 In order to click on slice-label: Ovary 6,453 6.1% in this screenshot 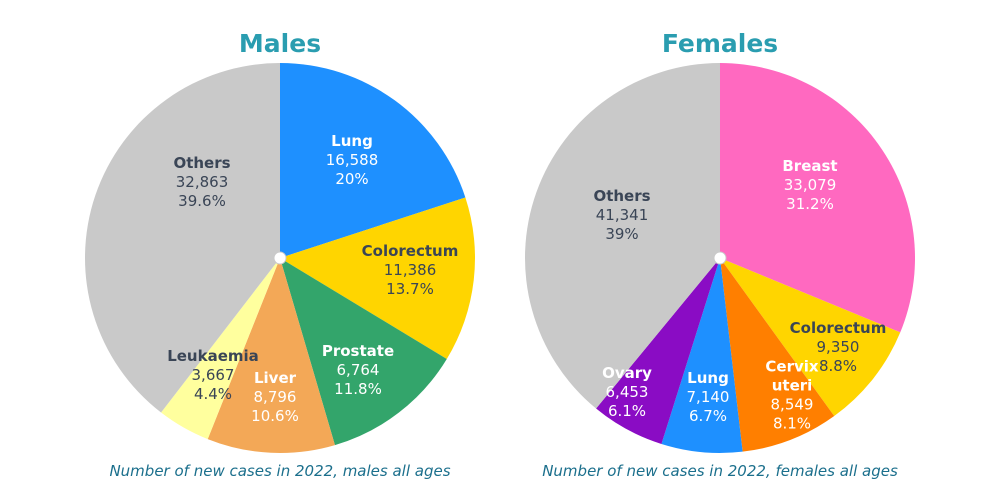, I will do `click(627, 392)`.